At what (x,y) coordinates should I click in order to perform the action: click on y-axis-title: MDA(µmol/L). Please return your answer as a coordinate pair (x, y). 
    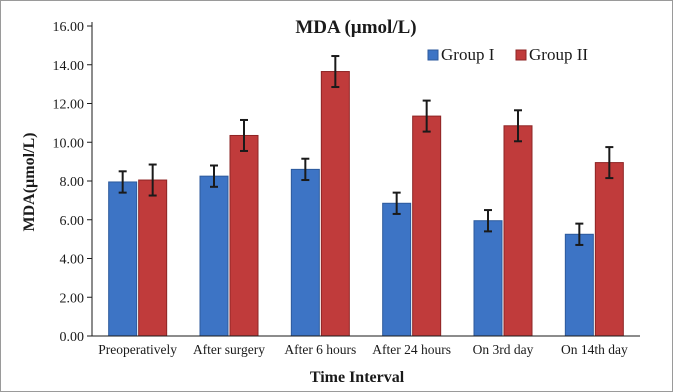
    Looking at the image, I should click on (29, 182).